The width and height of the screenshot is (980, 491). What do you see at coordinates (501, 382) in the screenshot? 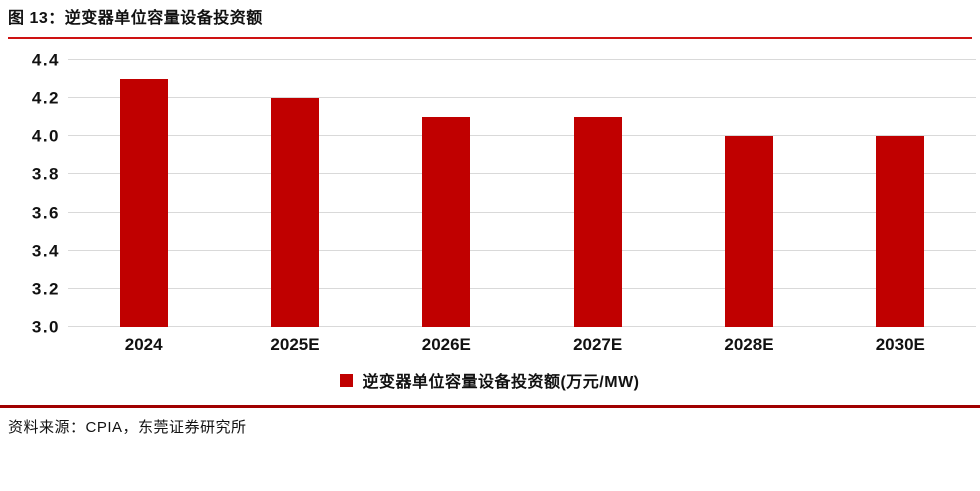
I see `legend-label: 逆变器单位容量设备投资额(万元/MW)` at bounding box center [501, 382].